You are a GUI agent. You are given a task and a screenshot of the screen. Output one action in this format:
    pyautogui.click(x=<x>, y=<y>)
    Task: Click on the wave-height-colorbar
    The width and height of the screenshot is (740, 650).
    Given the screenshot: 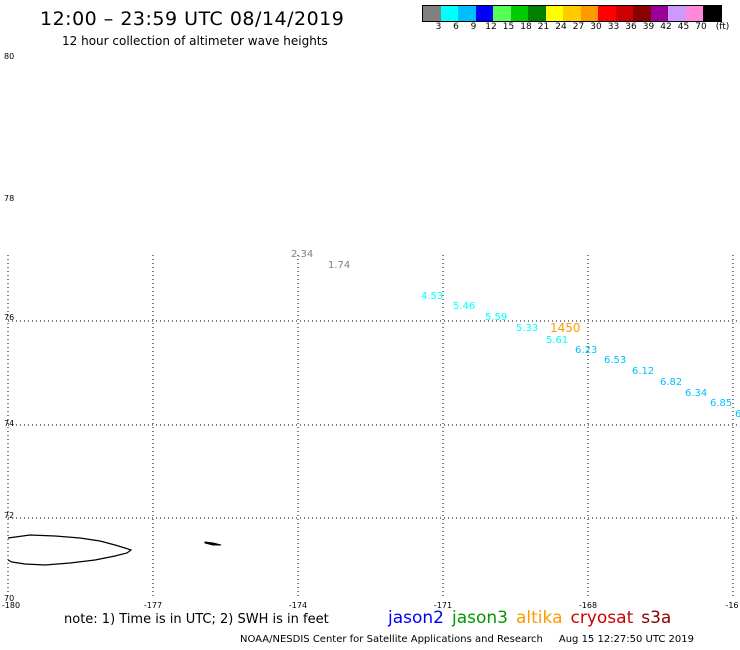 What is the action you would take?
    pyautogui.click(x=572, y=13)
    